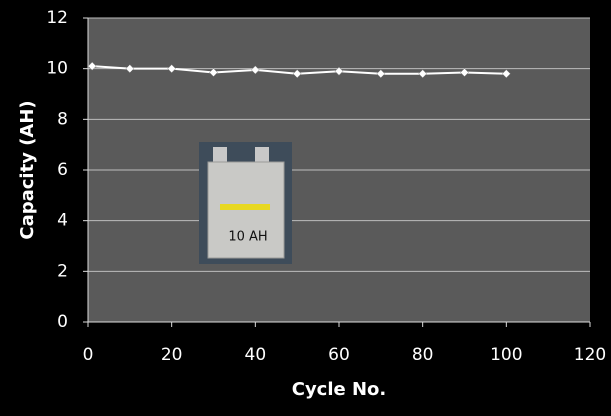 Image resolution: width=611 pixels, height=416 pixels. I want to click on x-tick-label: 120, so click(590, 355).